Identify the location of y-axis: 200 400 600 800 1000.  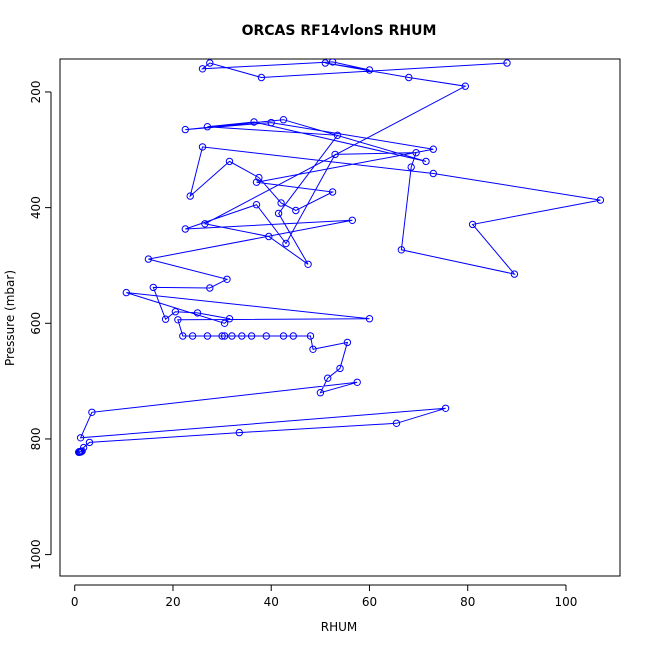
(40, 325).